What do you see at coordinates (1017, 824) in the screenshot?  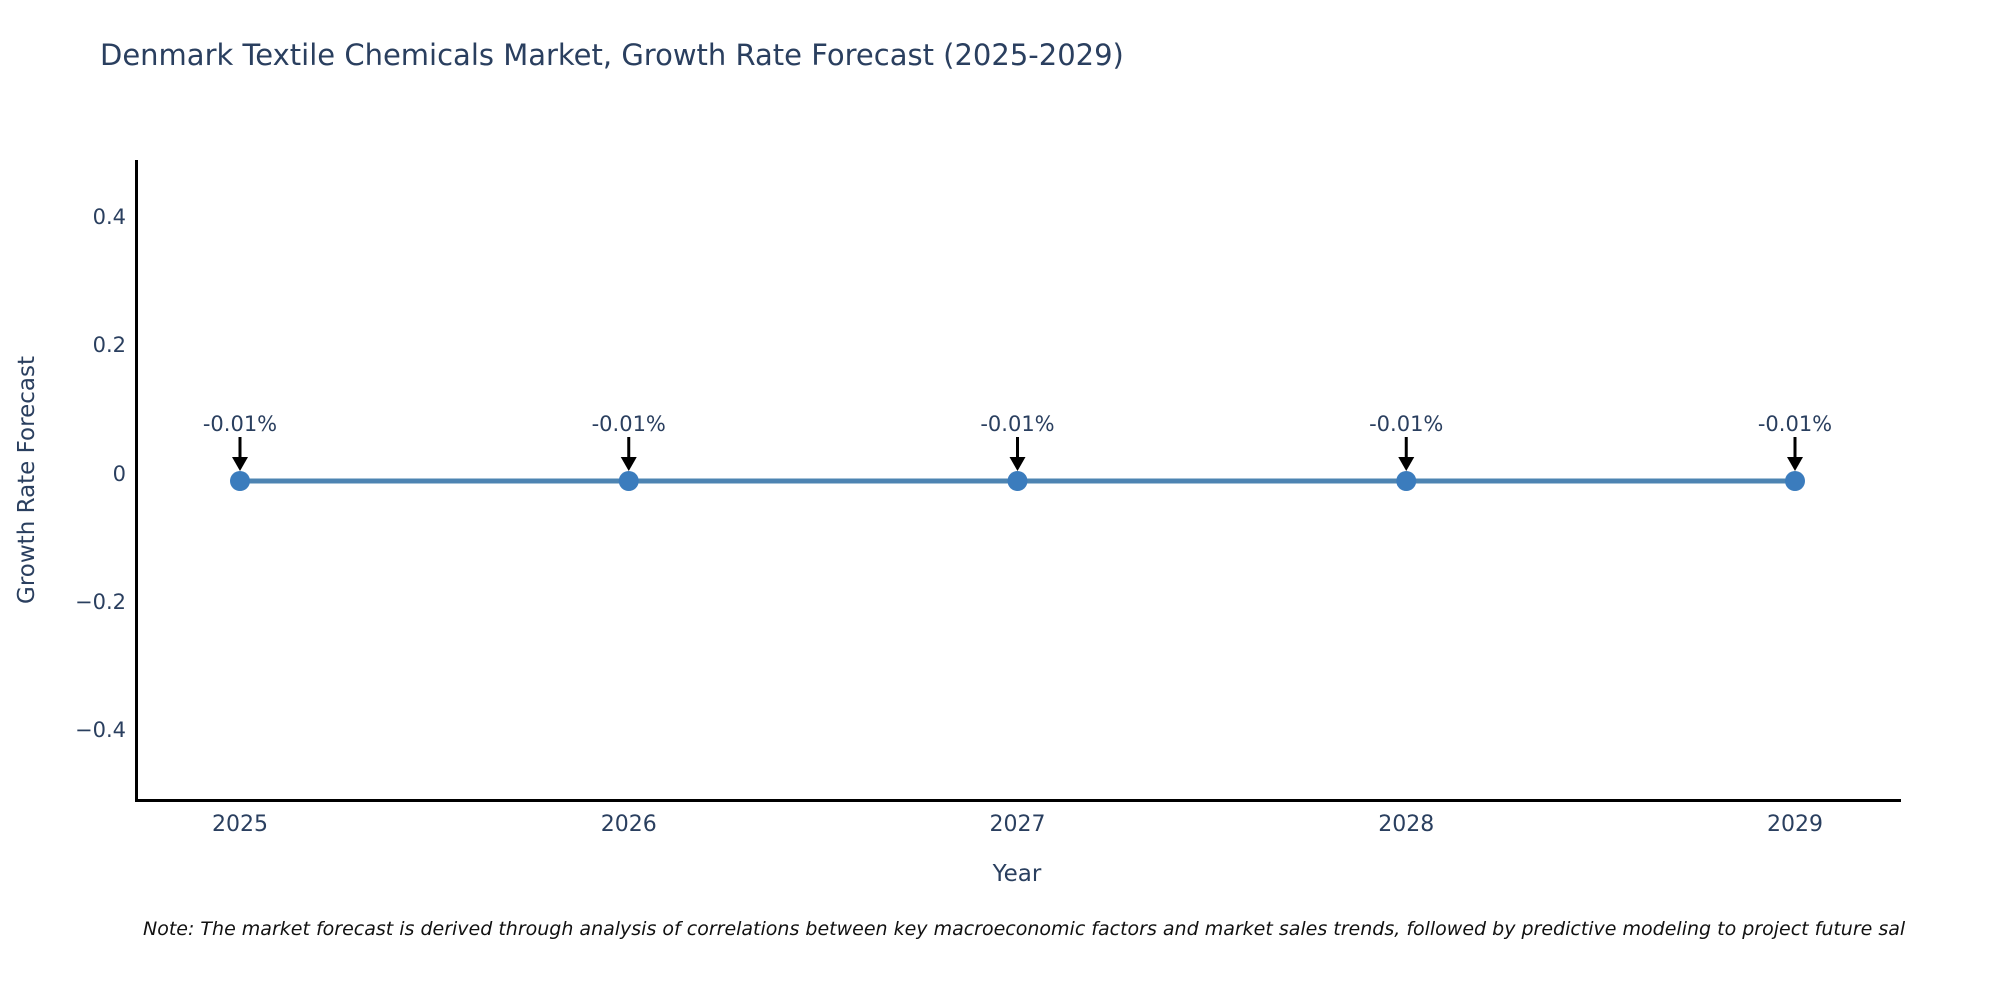 I see `x-tick-label: 2027` at bounding box center [1017, 824].